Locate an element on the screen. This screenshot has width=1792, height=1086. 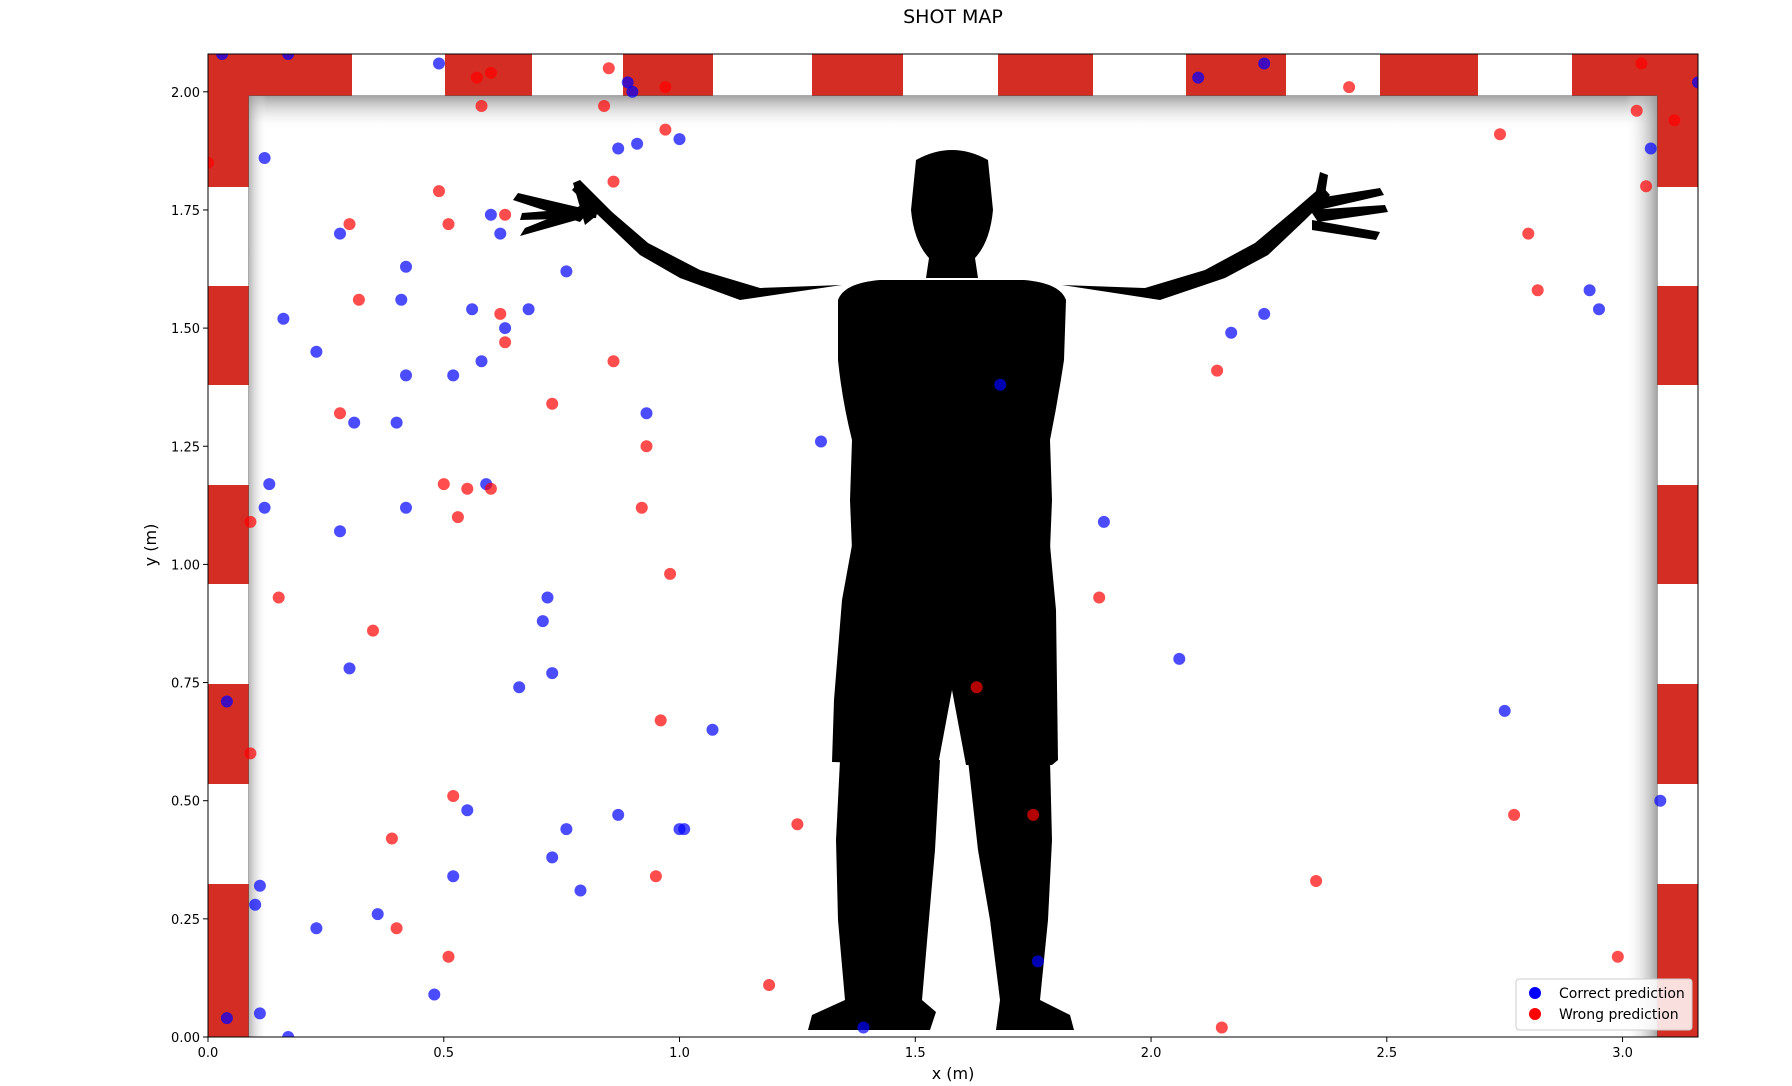
y-tick-label: 2.00 is located at coordinates (185, 93).